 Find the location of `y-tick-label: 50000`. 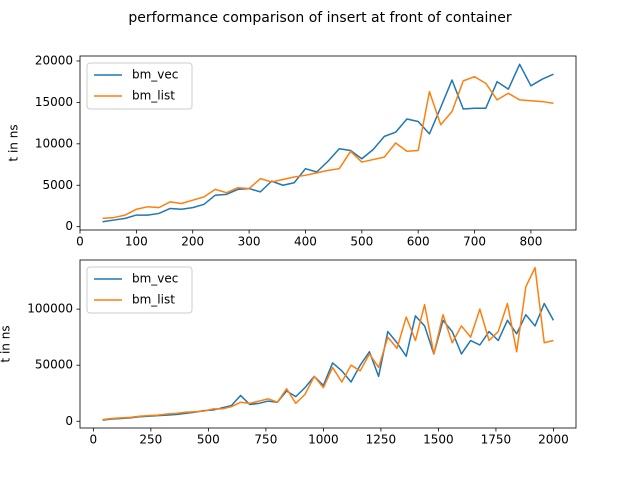

y-tick-label: 50000 is located at coordinates (54, 365).